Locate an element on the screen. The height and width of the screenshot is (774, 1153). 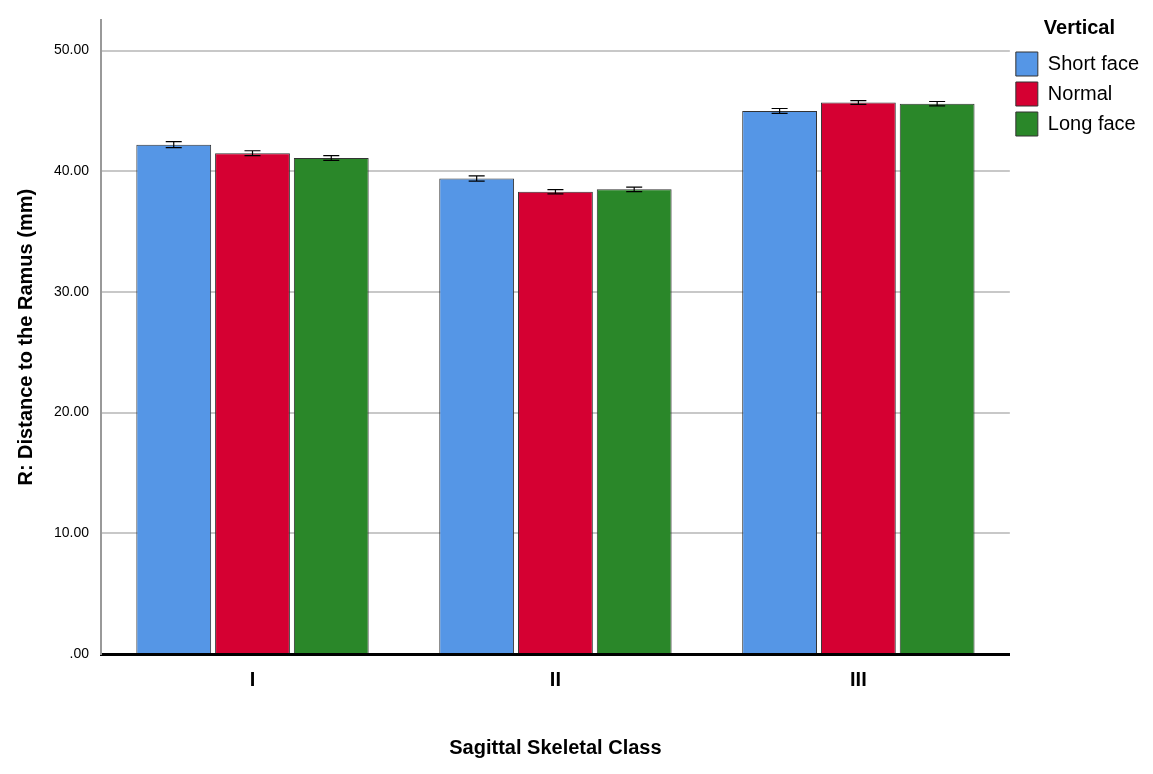
legend-label: Long face is located at coordinates (1091, 122).